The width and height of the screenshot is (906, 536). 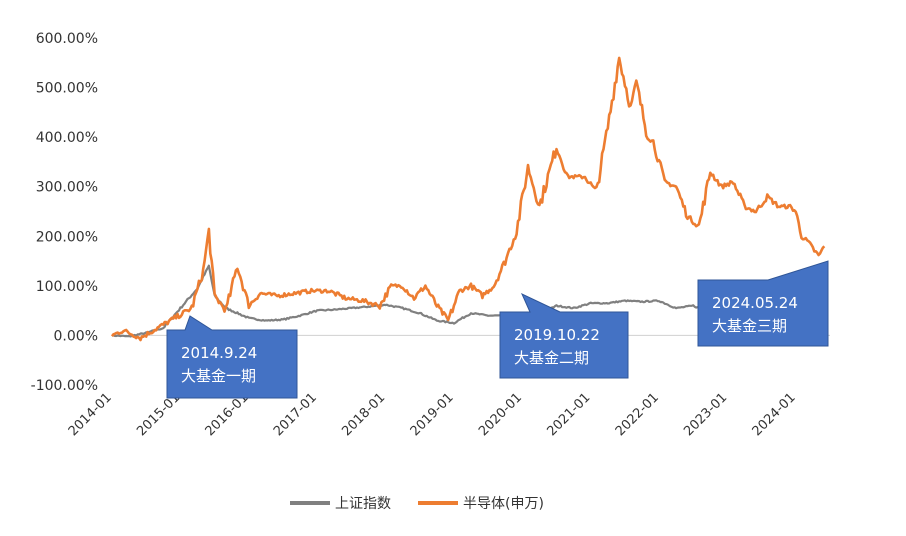 What do you see at coordinates (557, 335) in the screenshot?
I see `callout-date: 2019.10.22` at bounding box center [557, 335].